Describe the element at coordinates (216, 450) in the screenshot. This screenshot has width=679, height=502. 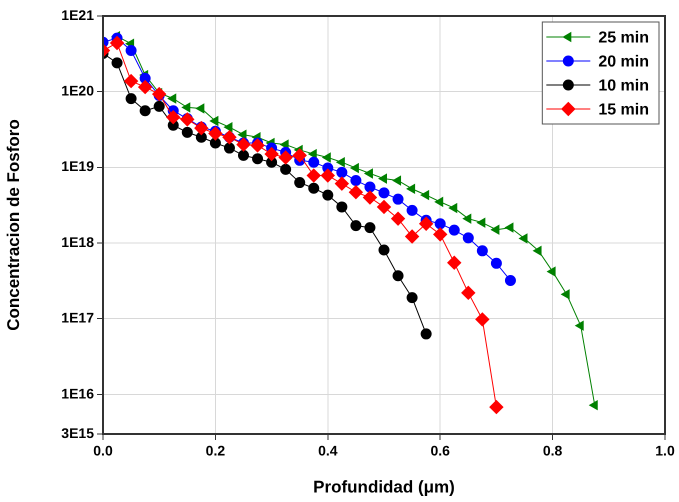
I see `x-tick-label: 0.2` at that location.